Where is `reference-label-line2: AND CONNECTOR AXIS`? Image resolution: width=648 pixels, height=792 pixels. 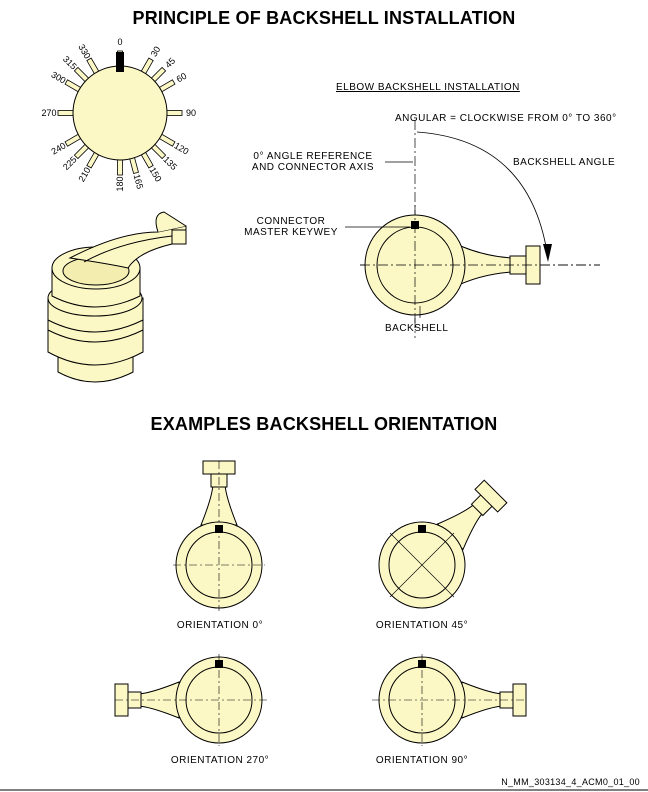 reference-label-line2: AND CONNECTOR AXIS is located at coordinates (313, 167).